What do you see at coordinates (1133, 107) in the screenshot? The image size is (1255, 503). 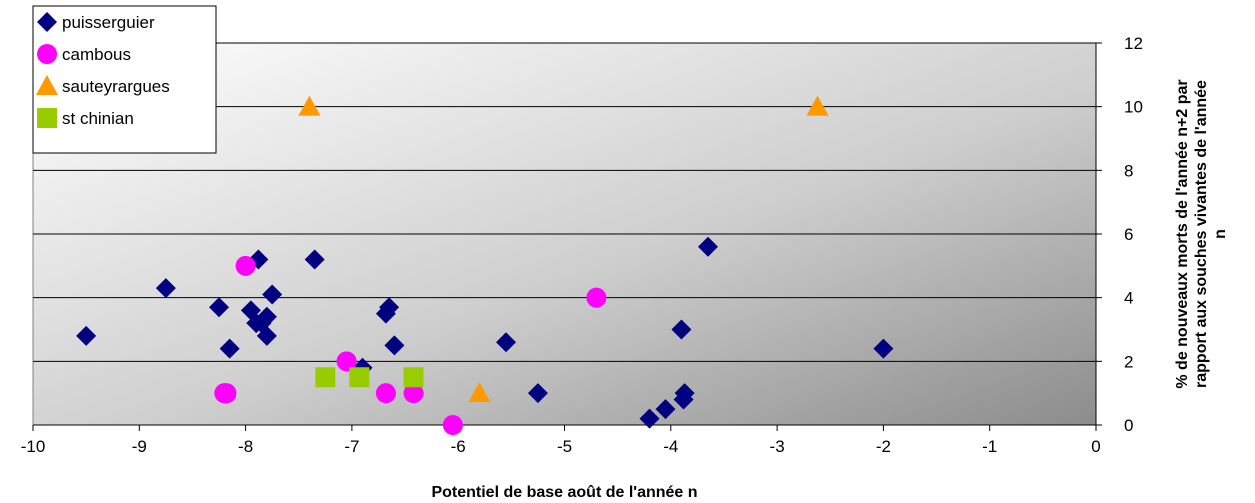 I see `y-tick-label: 10` at bounding box center [1133, 107].